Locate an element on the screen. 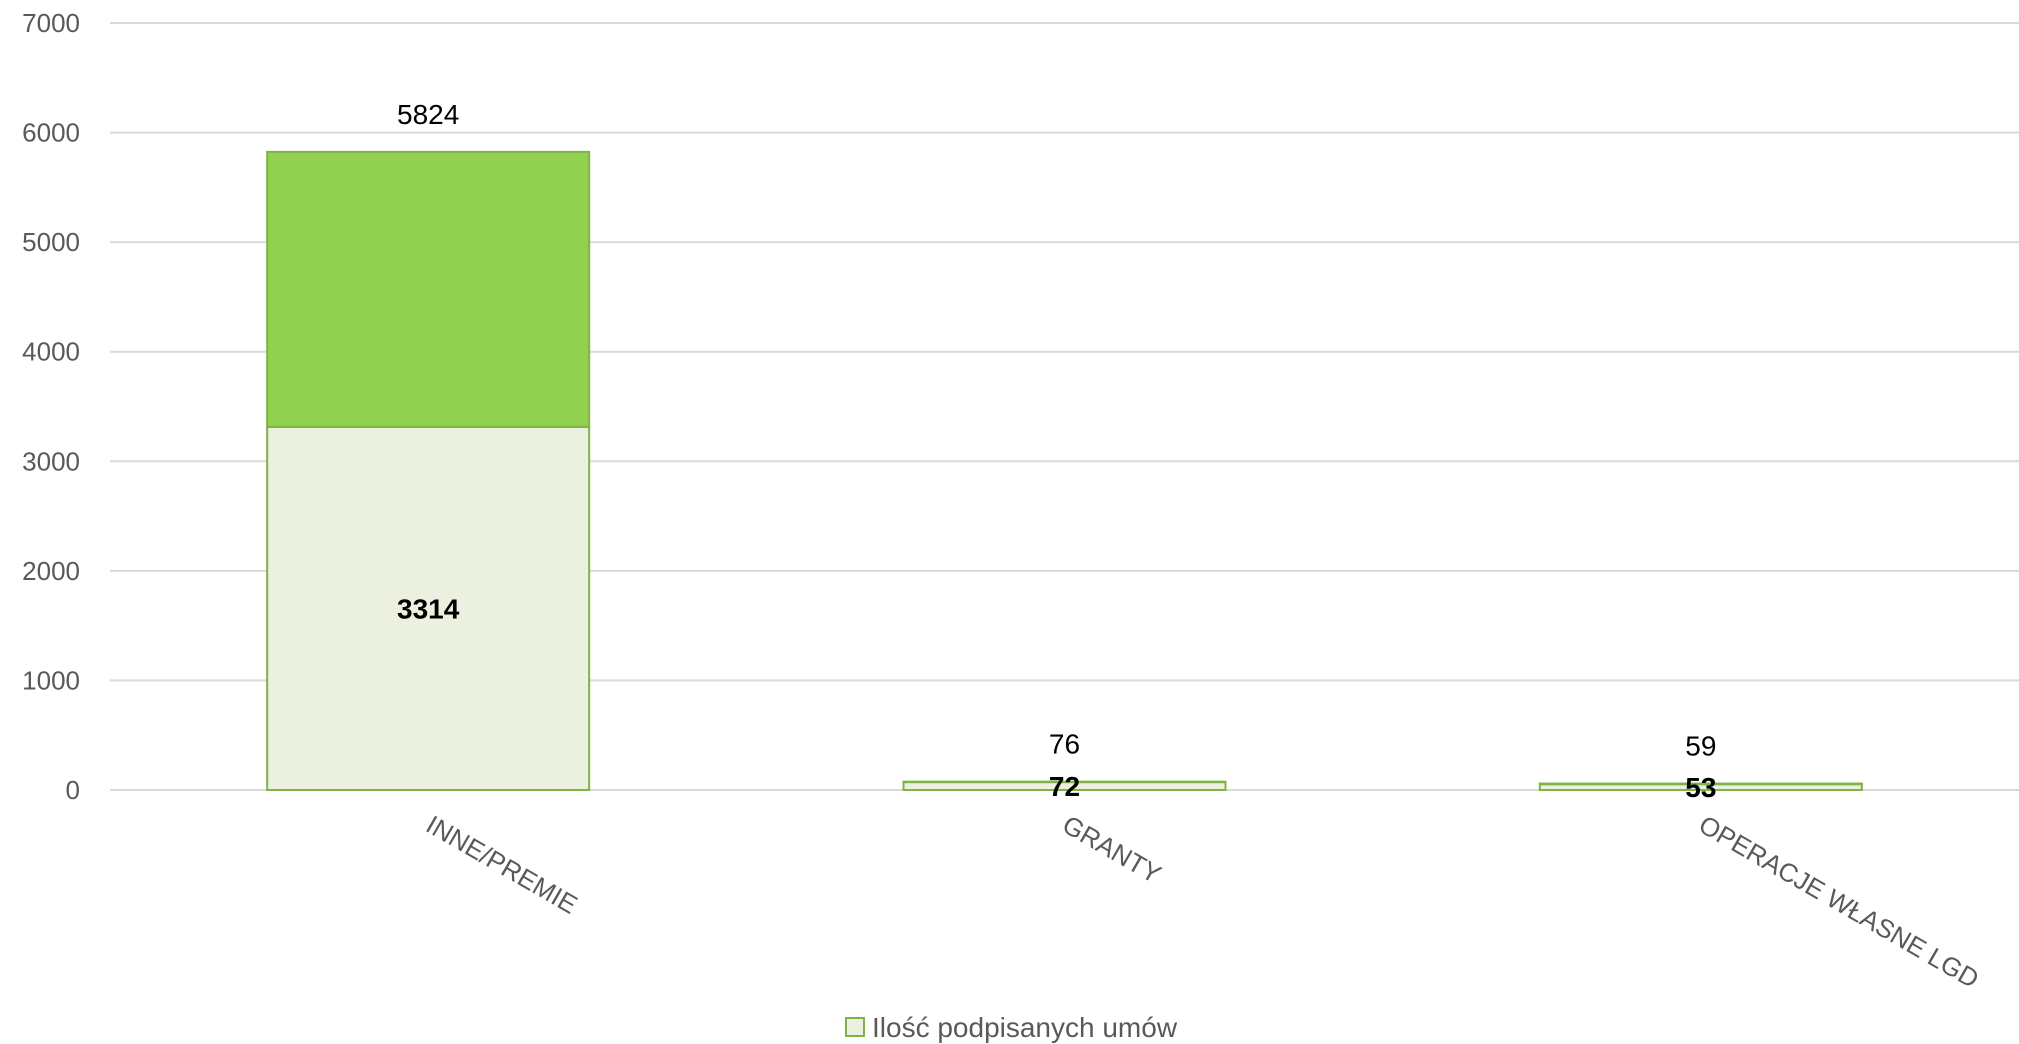 Image resolution: width=2019 pixels, height=1044 pixels. y-tick-label: 2000 is located at coordinates (51, 571).